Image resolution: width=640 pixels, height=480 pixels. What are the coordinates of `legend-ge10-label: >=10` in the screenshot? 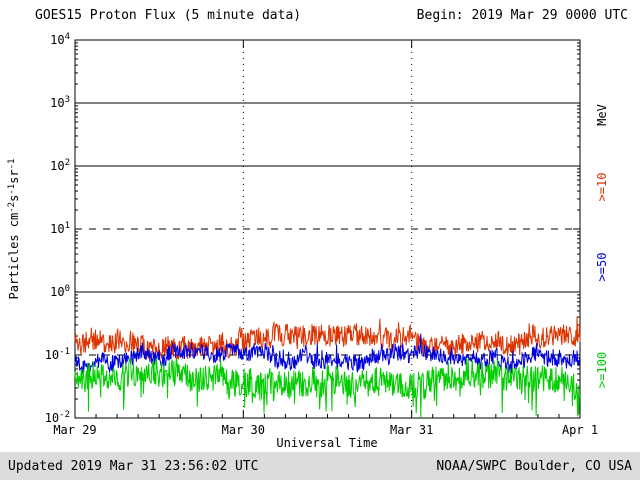 It's located at (602, 187).